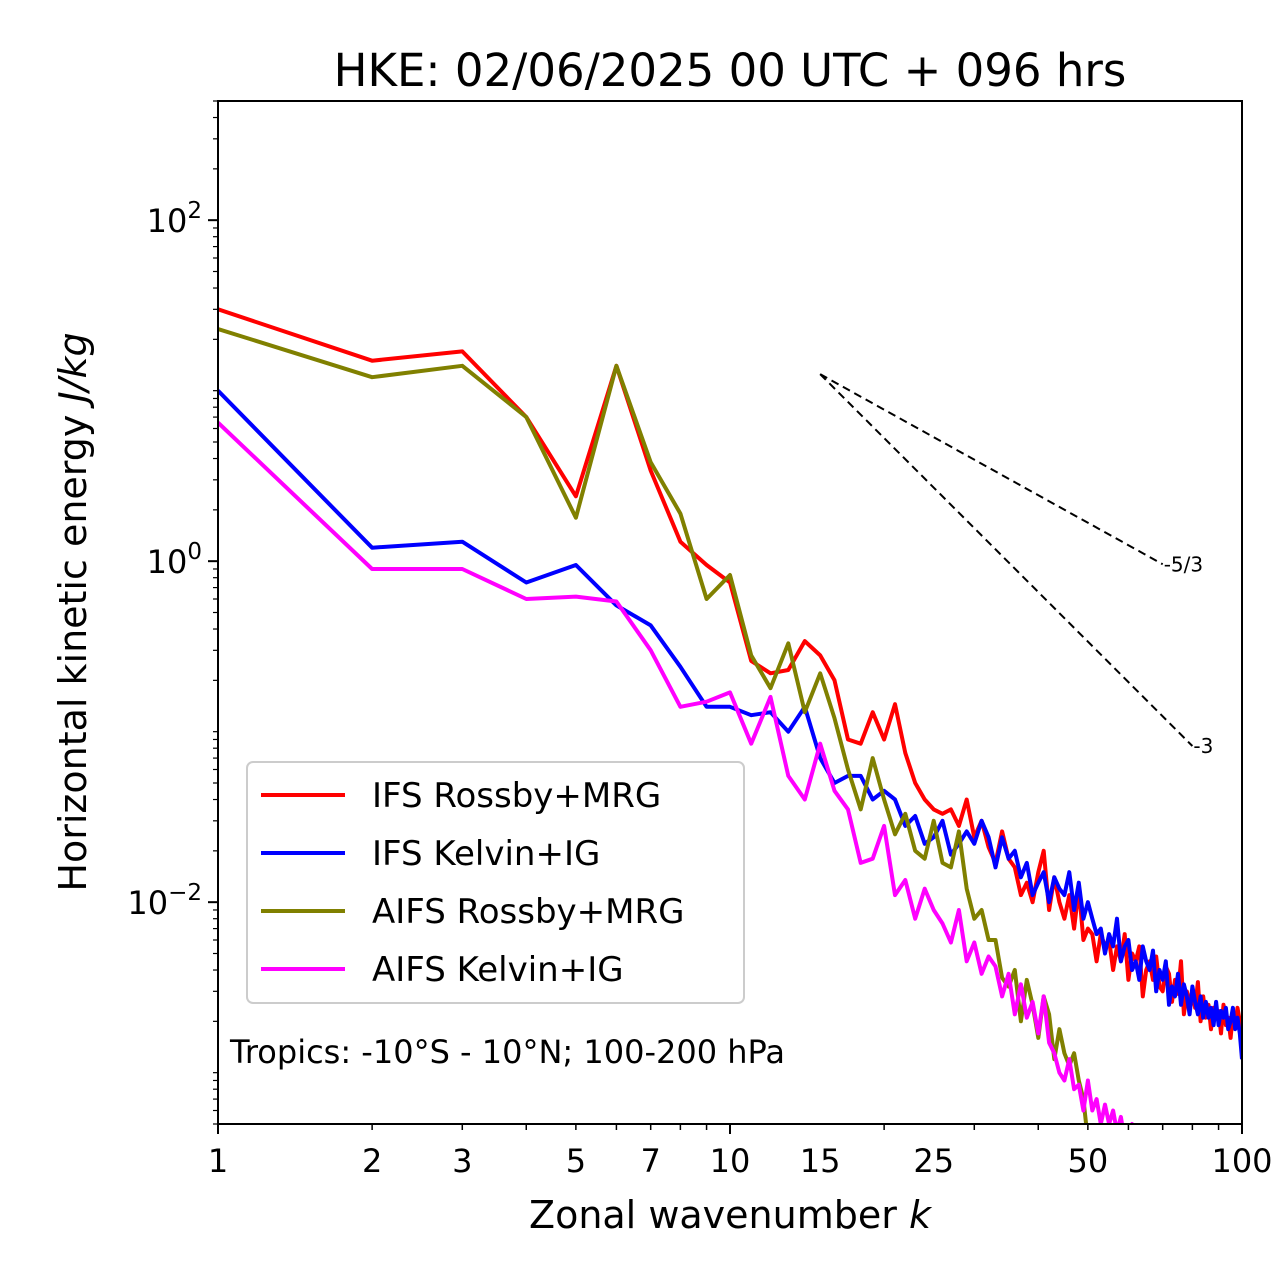  Describe the element at coordinates (174, 219) in the screenshot. I see `y-tick-label: 10²` at that location.